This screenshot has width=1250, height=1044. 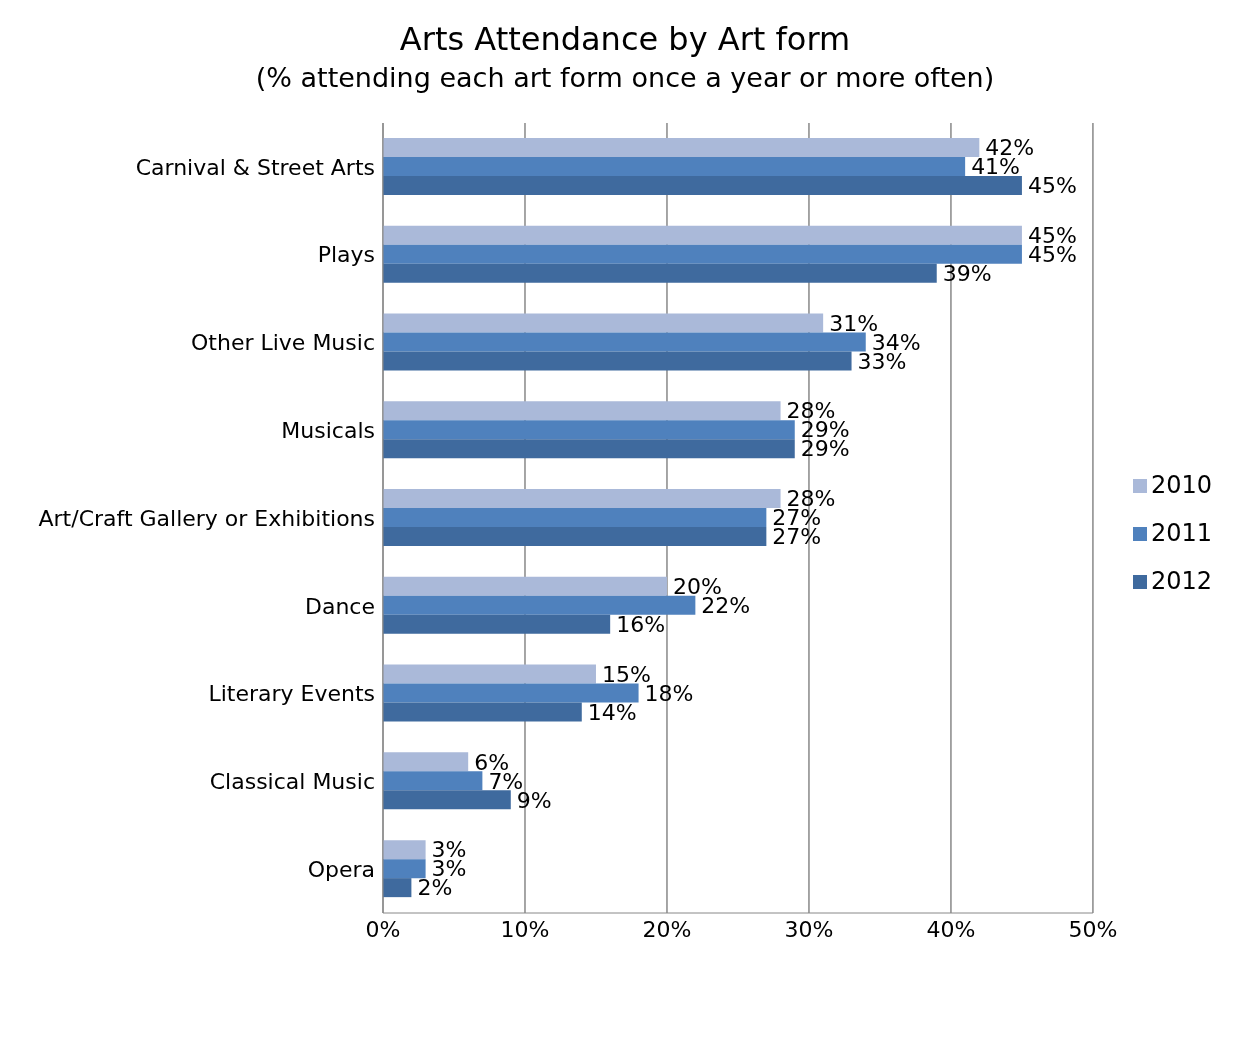 What do you see at coordinates (1181, 533) in the screenshot?
I see `legend-label: 2011` at bounding box center [1181, 533].